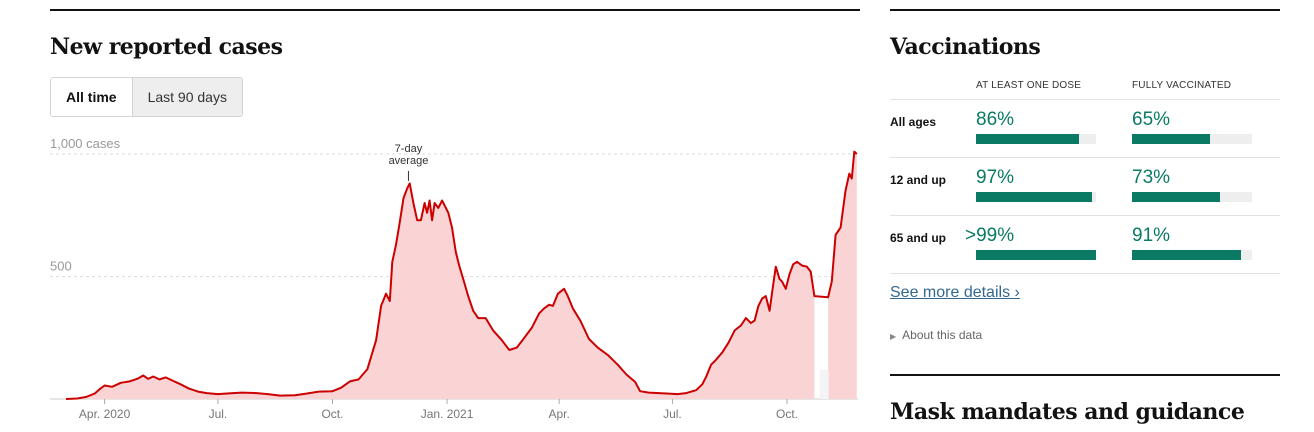 Image resolution: width=1314 pixels, height=432 pixels. What do you see at coordinates (955, 292) in the screenshot?
I see `see-more-details-link: See more details ›` at bounding box center [955, 292].